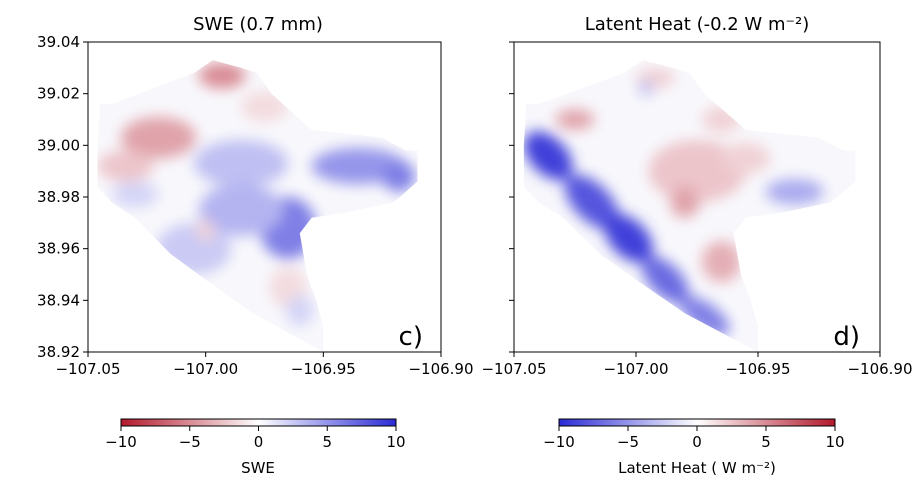 This screenshot has width=922, height=481. I want to click on latent-heat-panel-title: Latent Heat (-0.2 W m⁻²), so click(697, 24).